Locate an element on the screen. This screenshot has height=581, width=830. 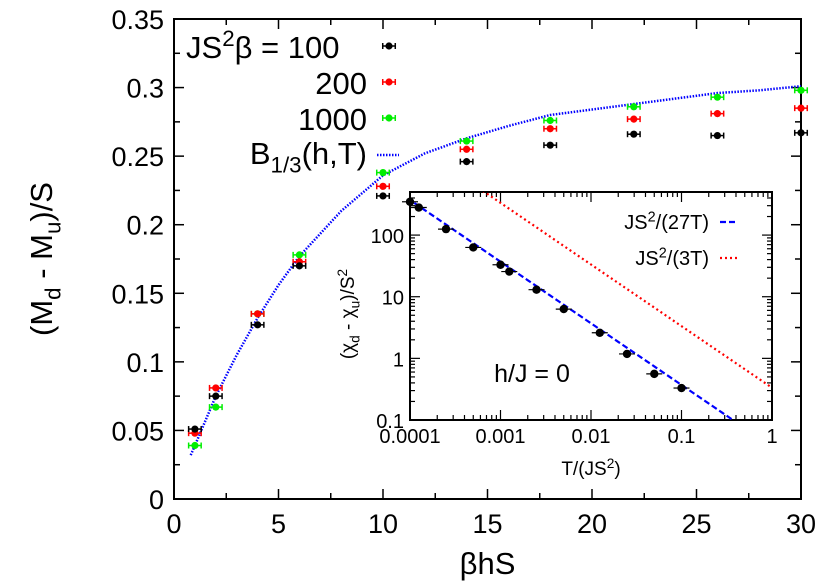
inset-y-tick-label: 100 is located at coordinates (387, 237).